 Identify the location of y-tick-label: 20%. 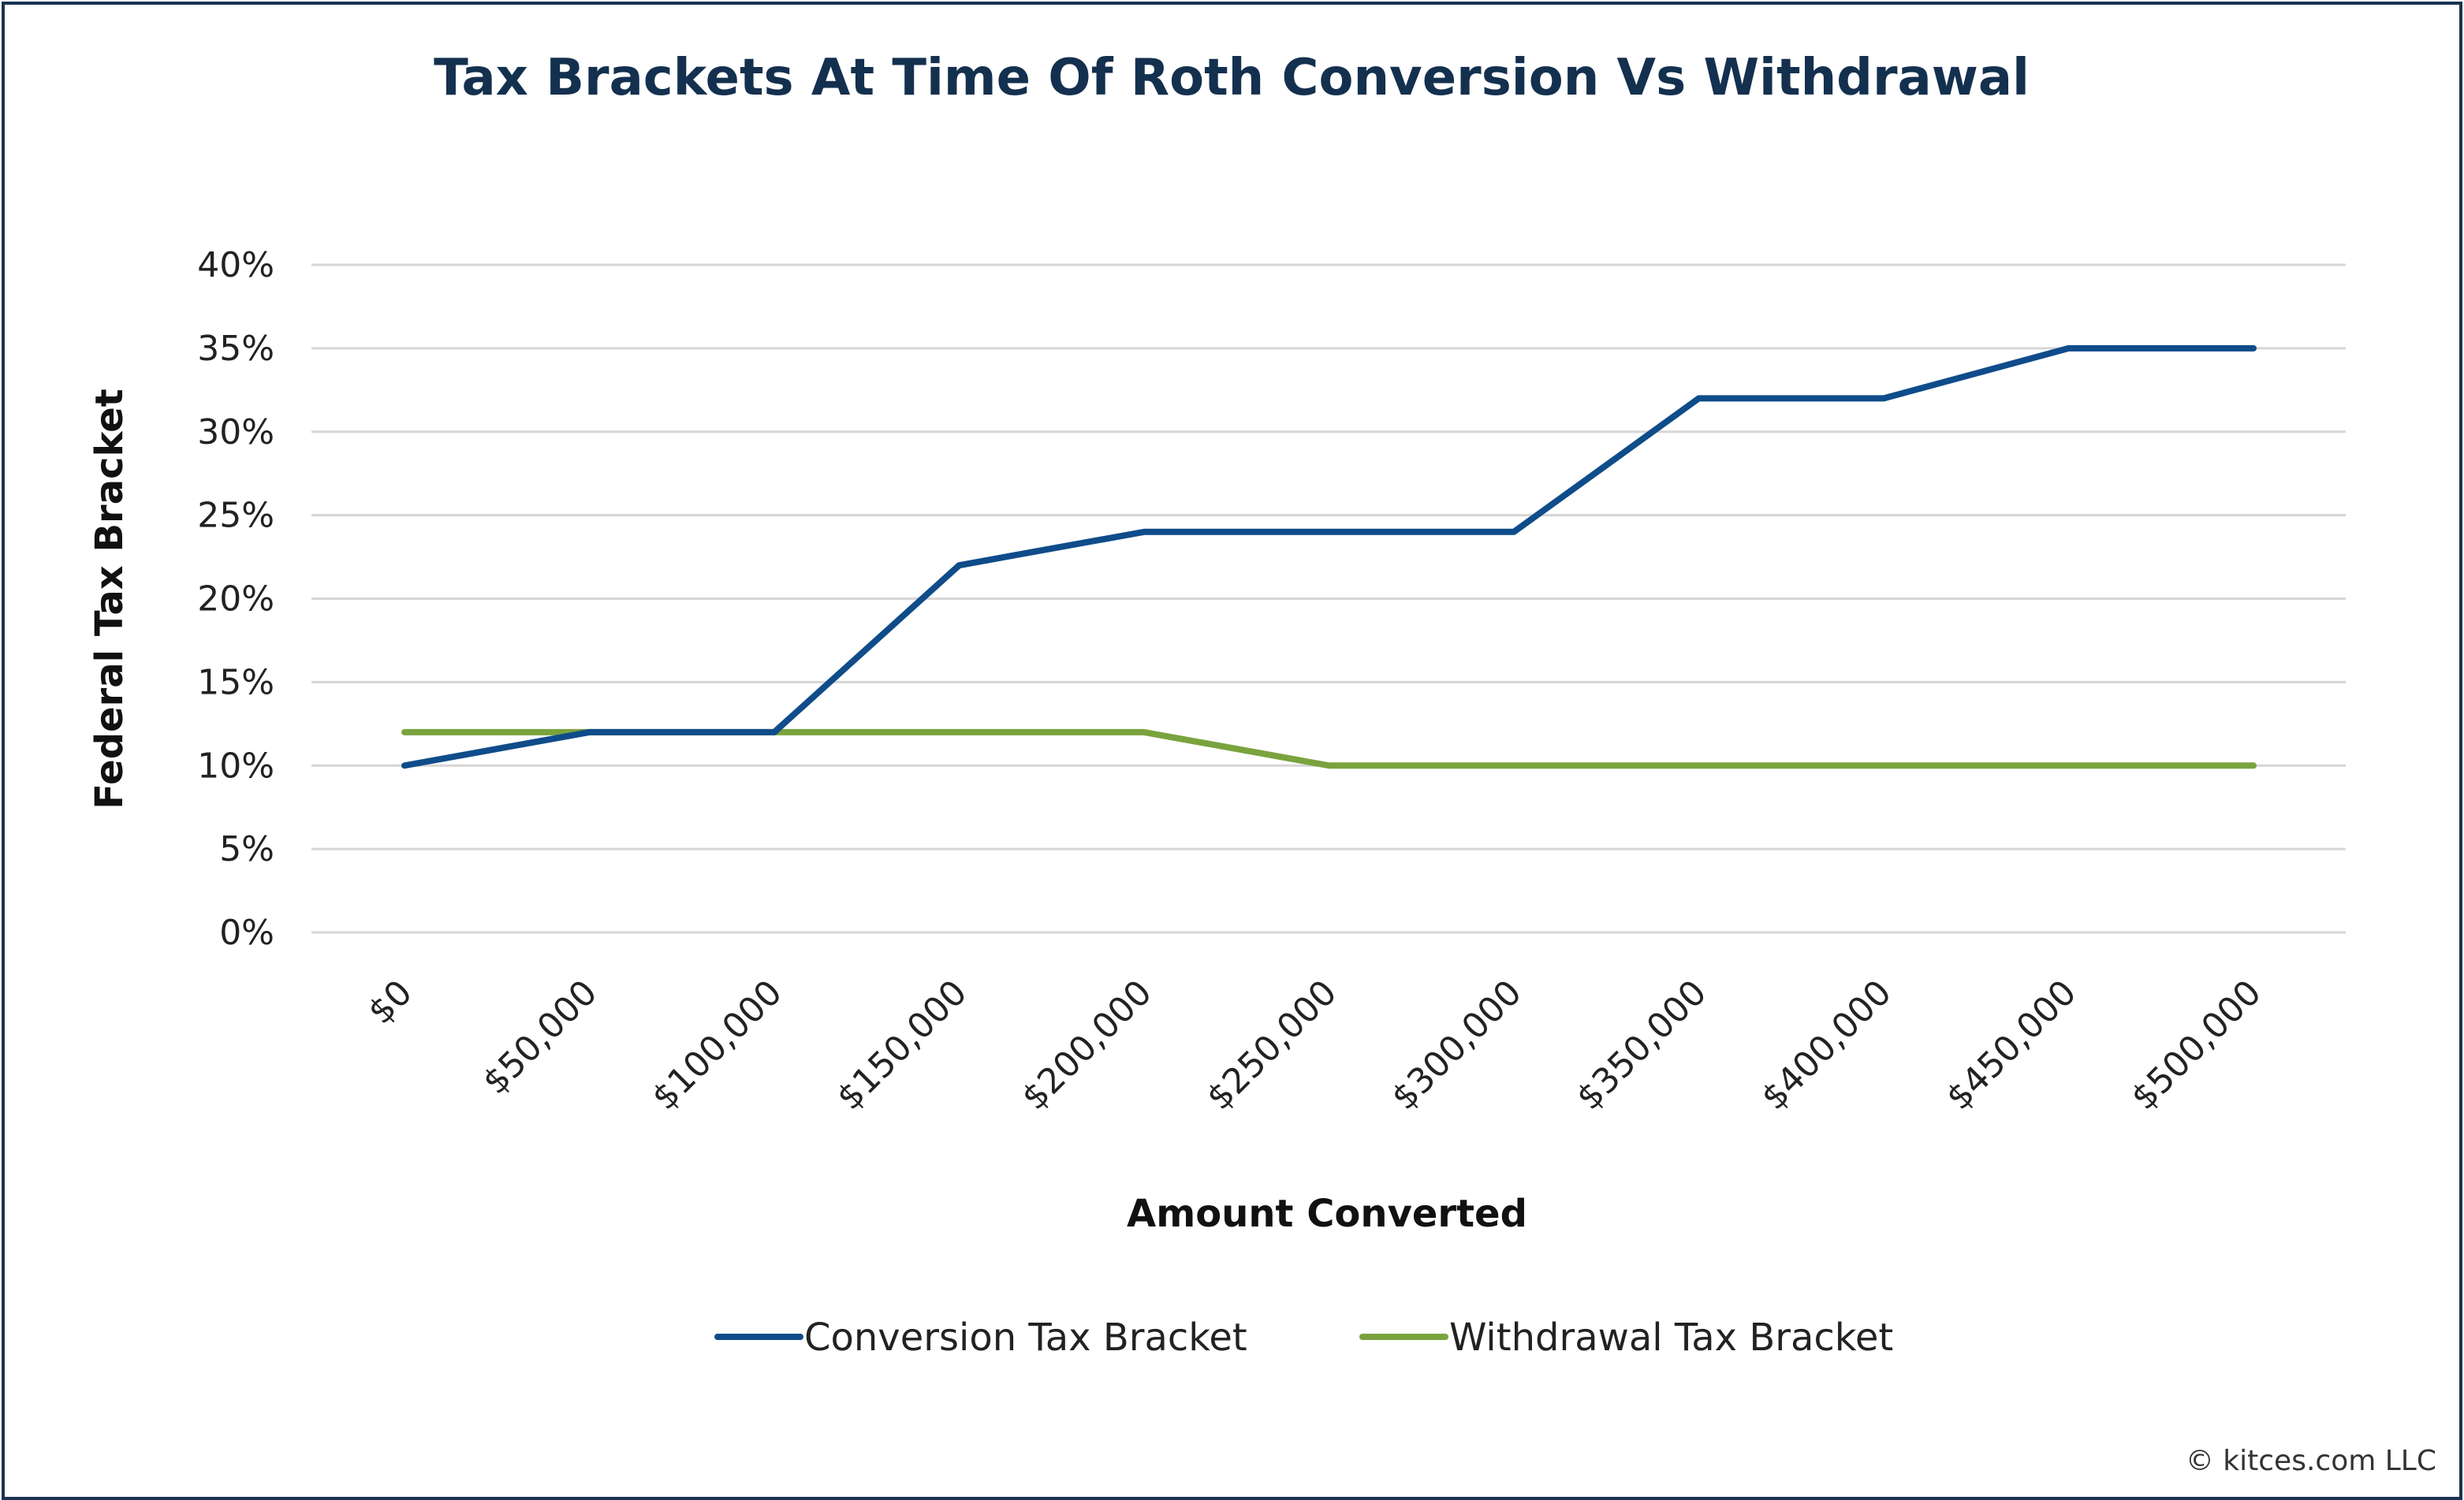
(235, 599).